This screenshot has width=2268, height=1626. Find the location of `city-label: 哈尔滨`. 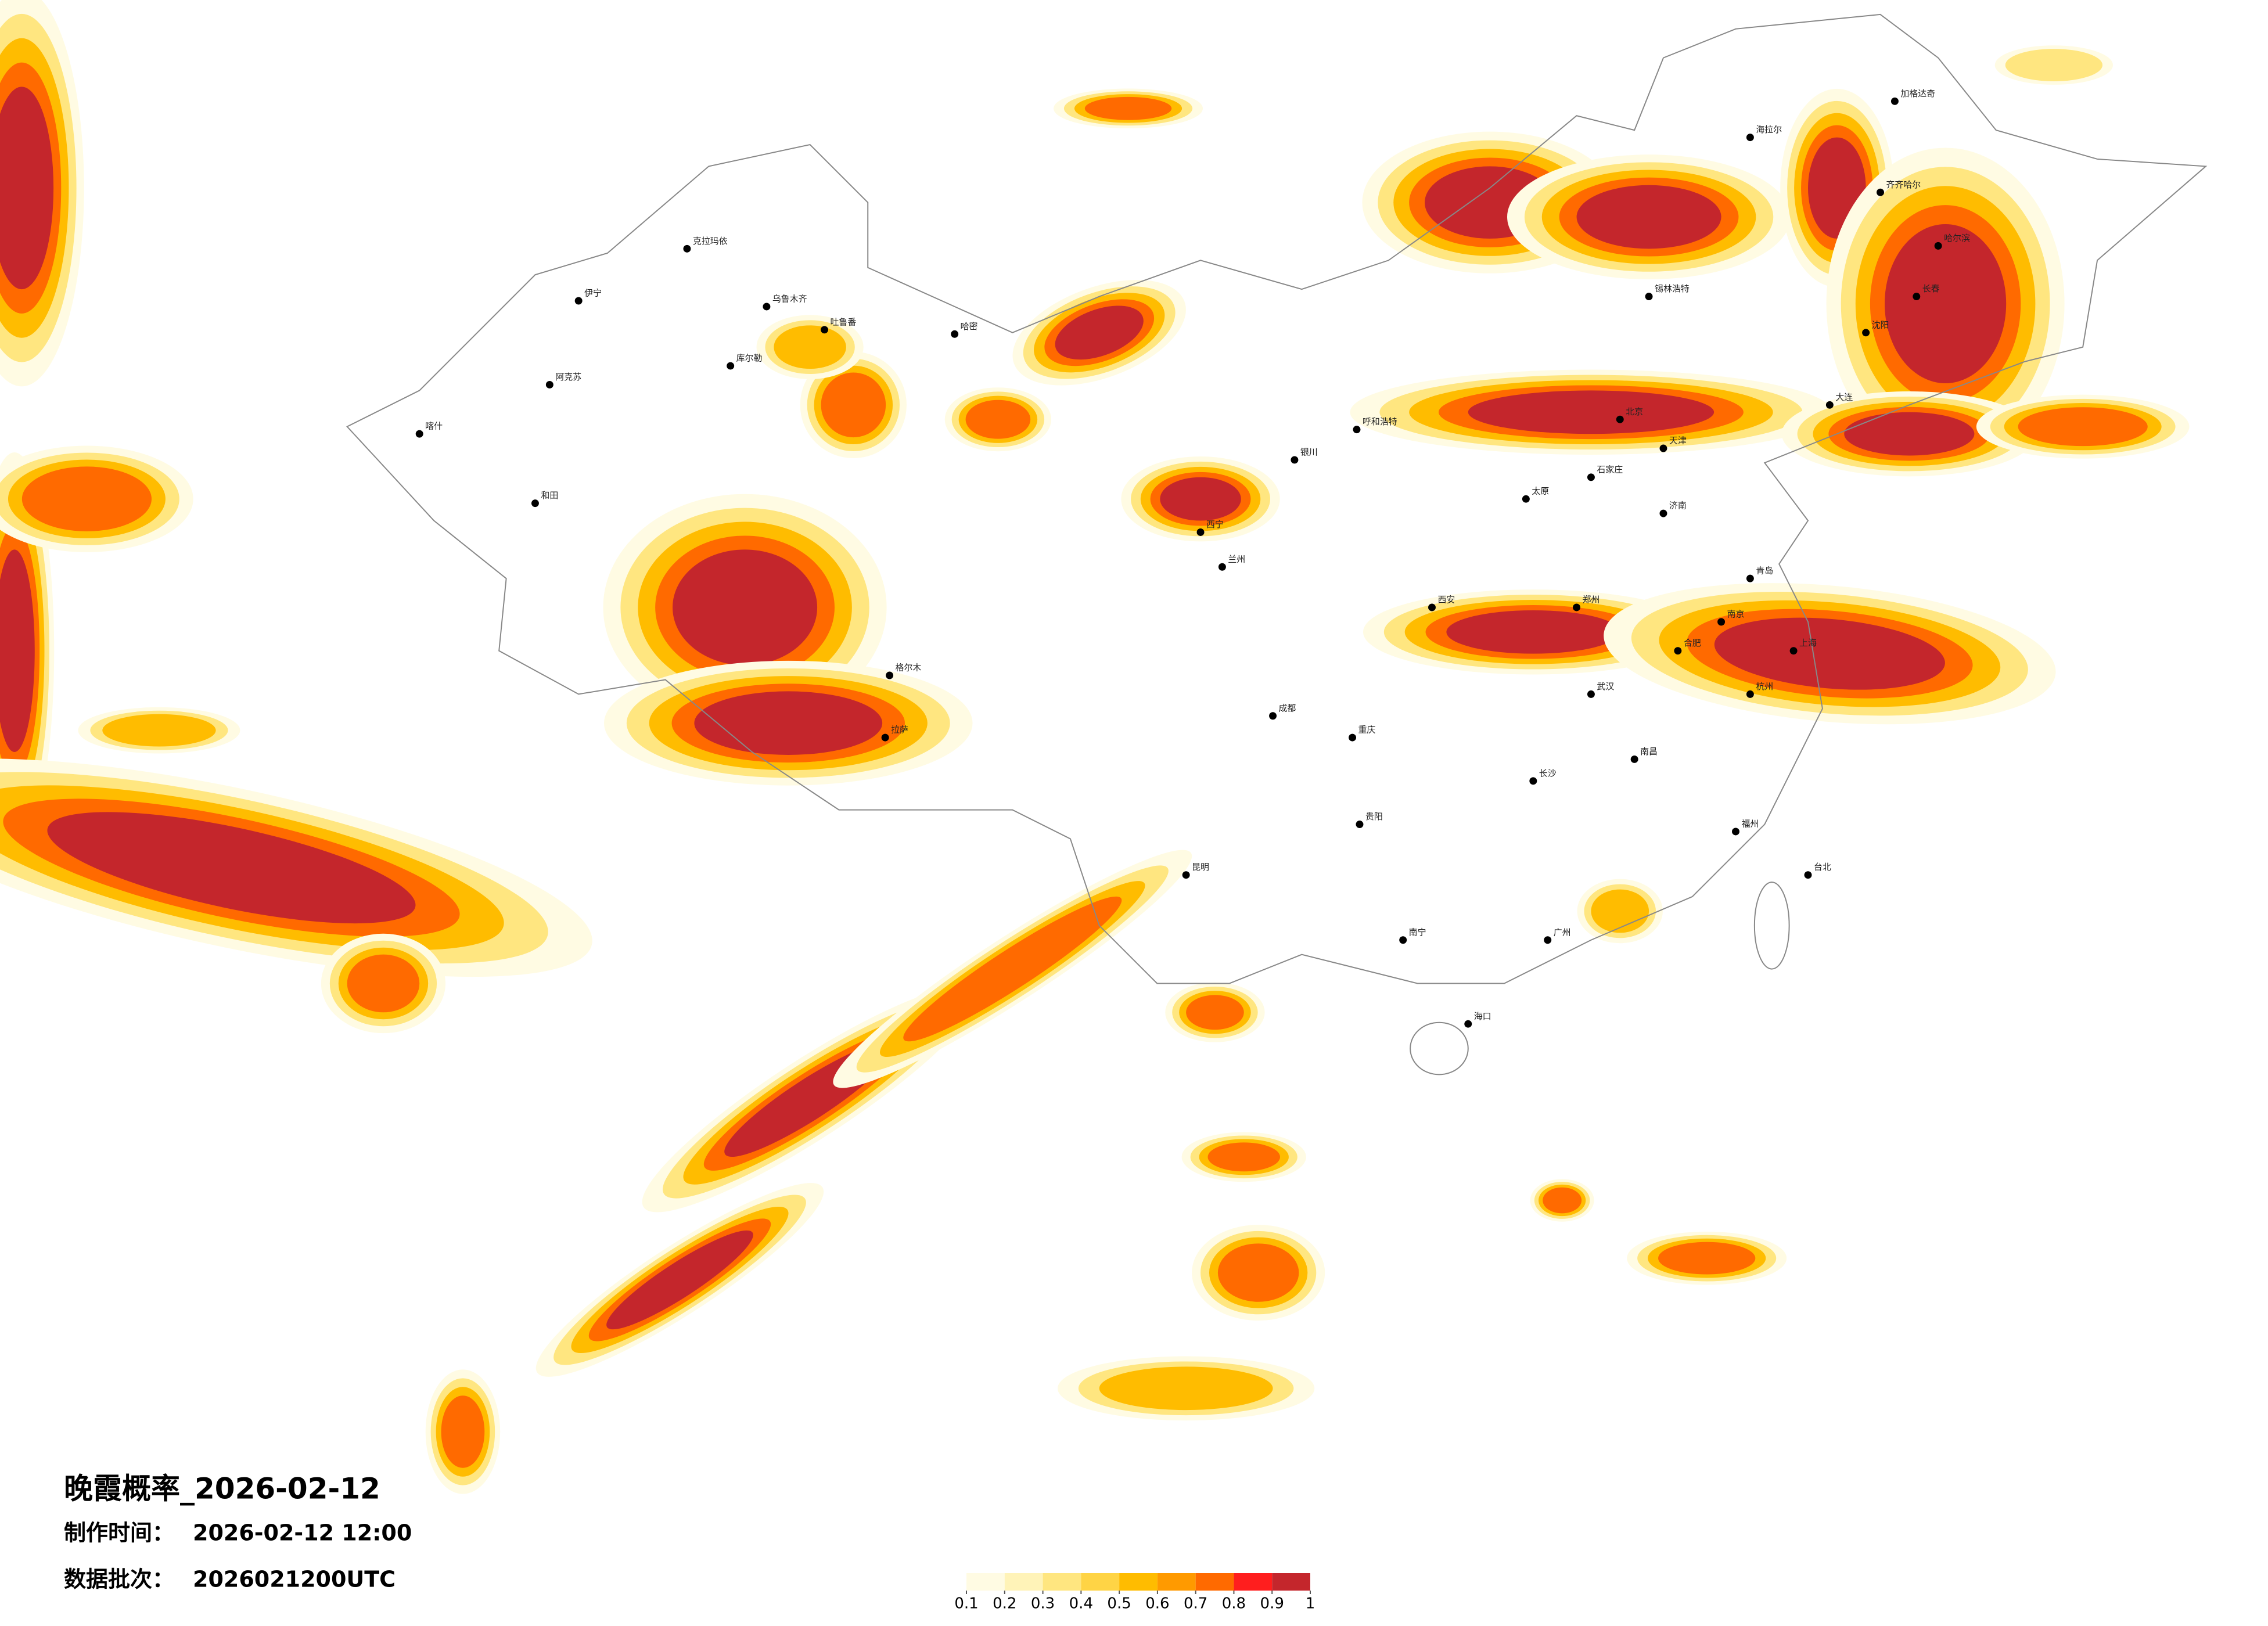

city-label: 哈尔滨 is located at coordinates (1957, 238).